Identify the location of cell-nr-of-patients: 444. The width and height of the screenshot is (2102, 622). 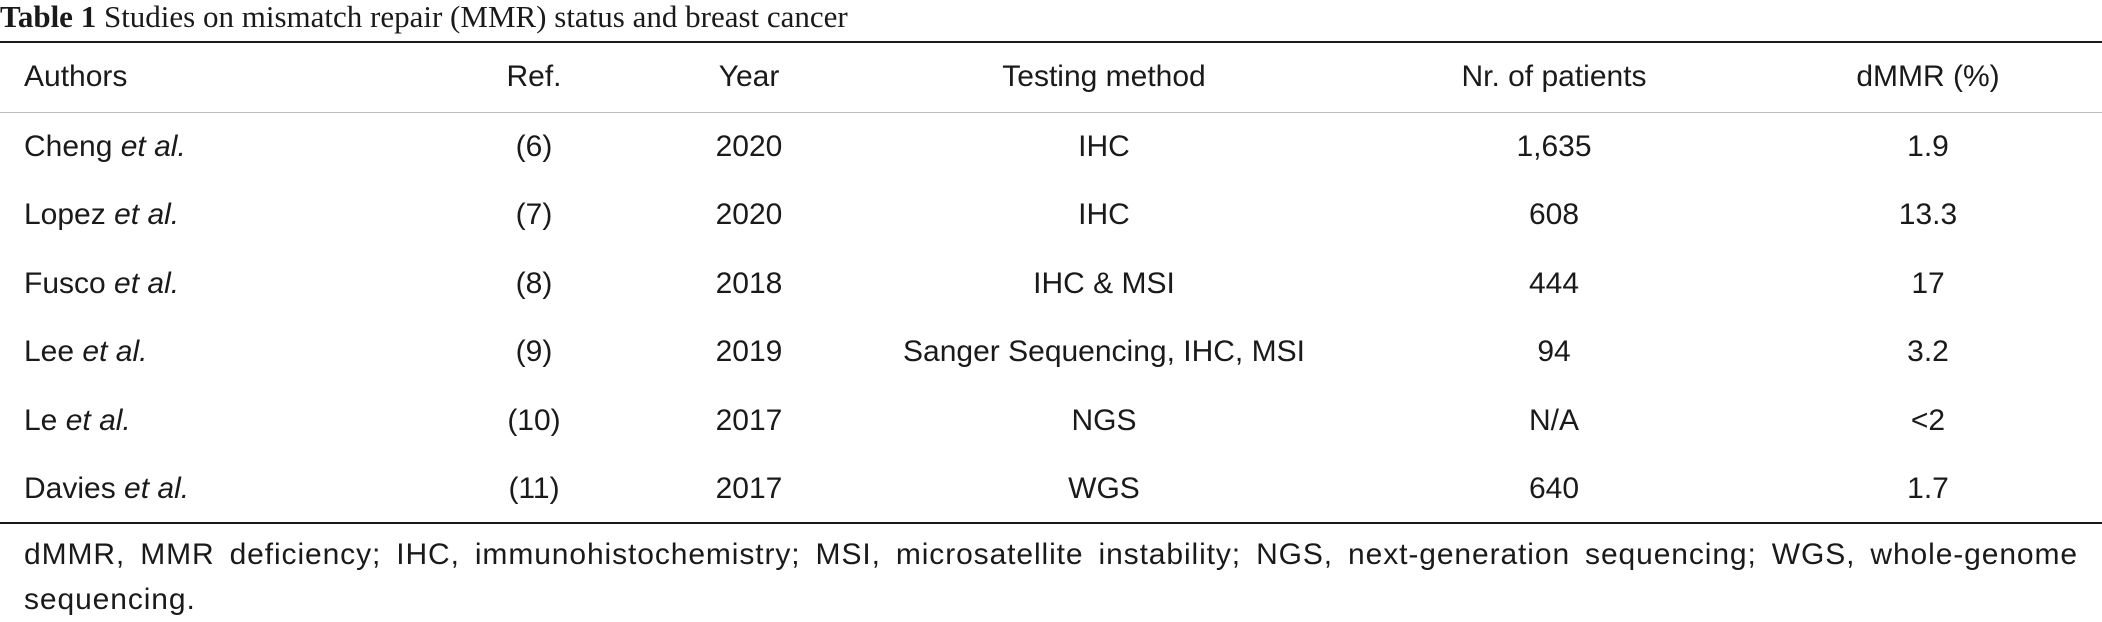
(1554, 283).